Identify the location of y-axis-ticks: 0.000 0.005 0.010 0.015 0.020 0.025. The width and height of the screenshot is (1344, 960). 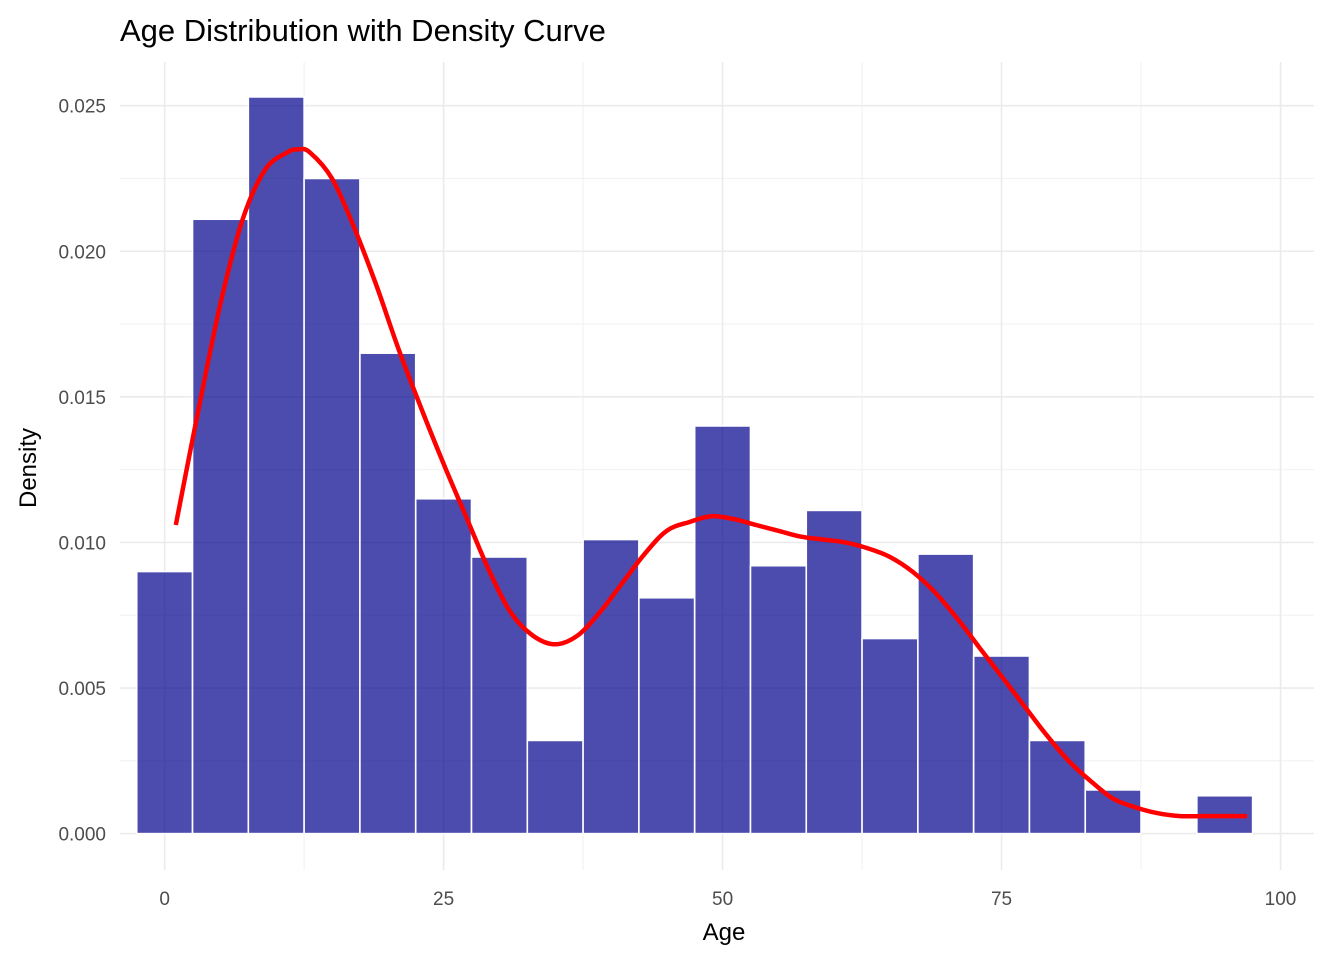
(82, 471).